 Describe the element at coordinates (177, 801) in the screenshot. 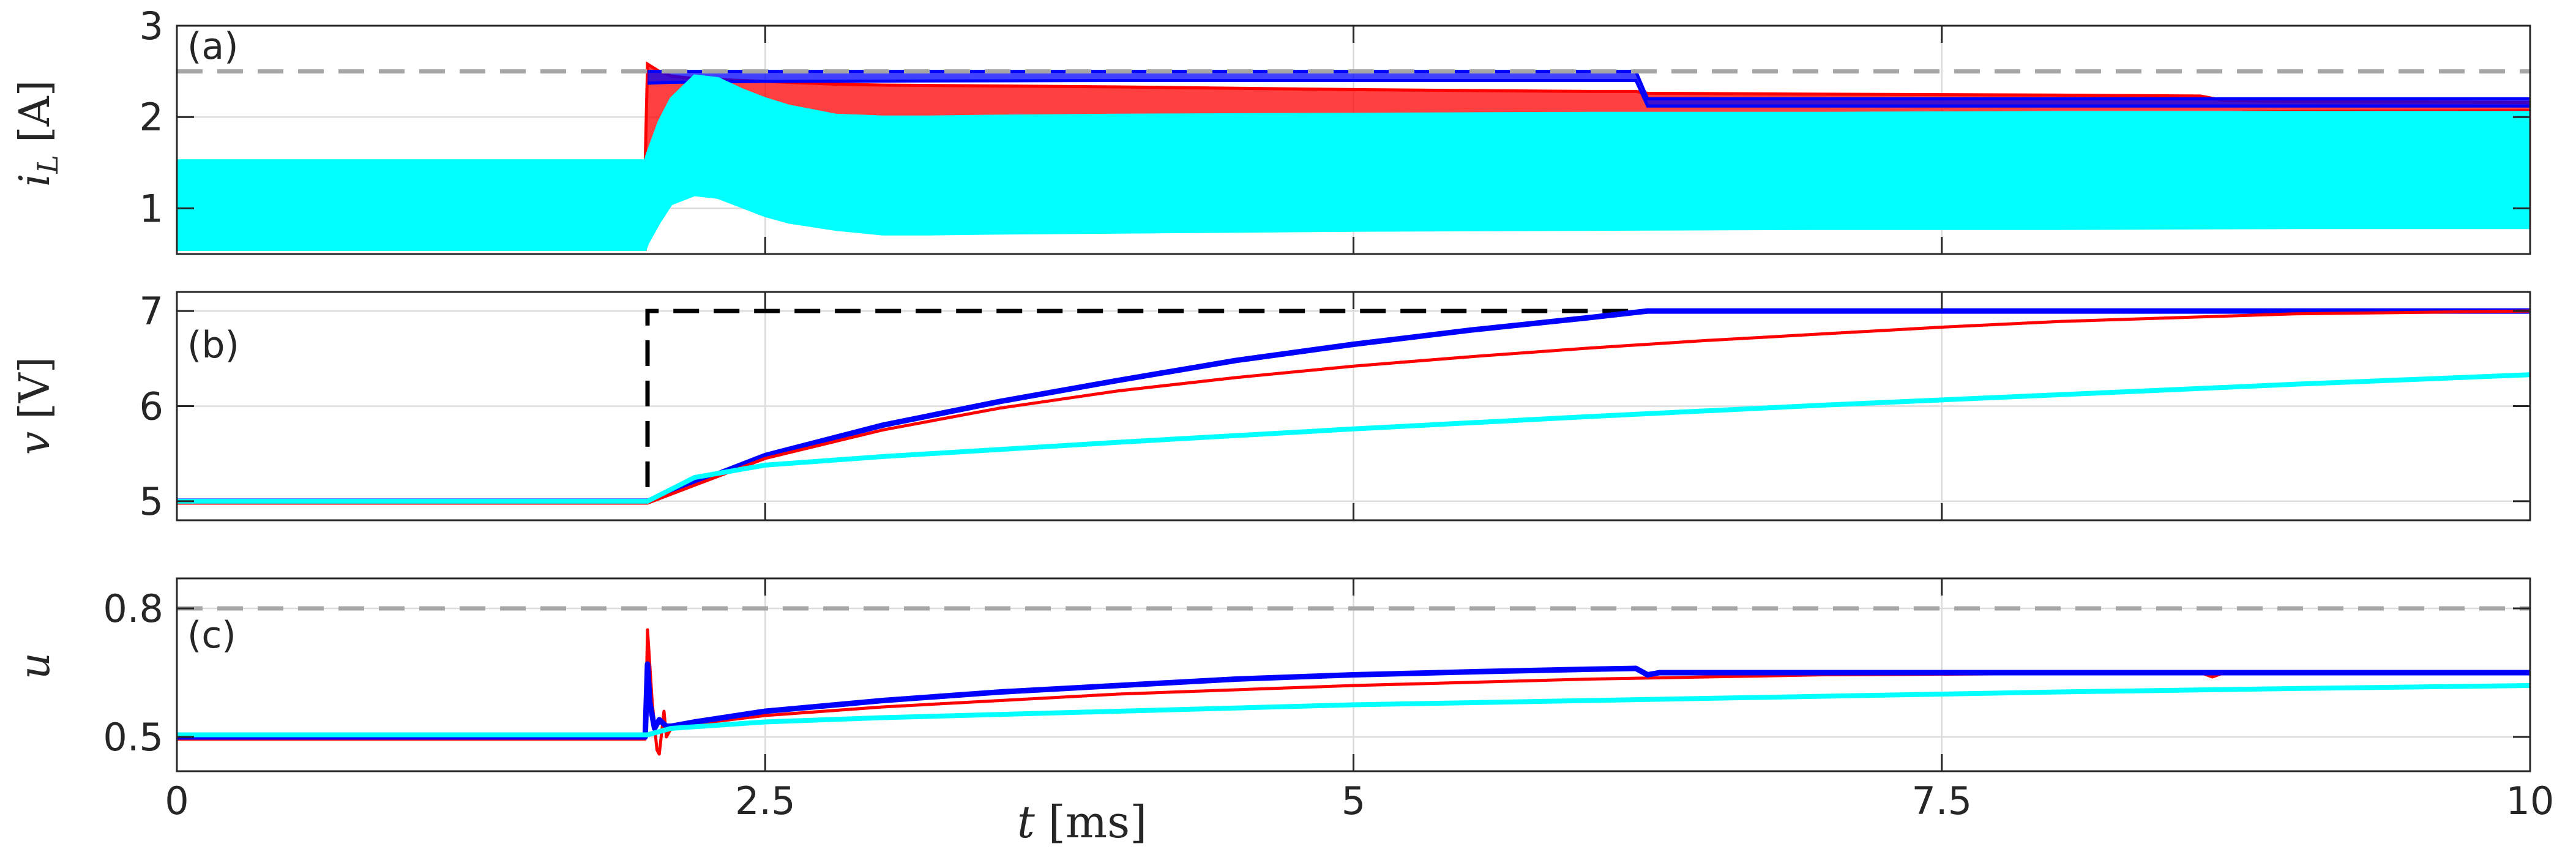

I see `xtick-label-0: 0` at that location.